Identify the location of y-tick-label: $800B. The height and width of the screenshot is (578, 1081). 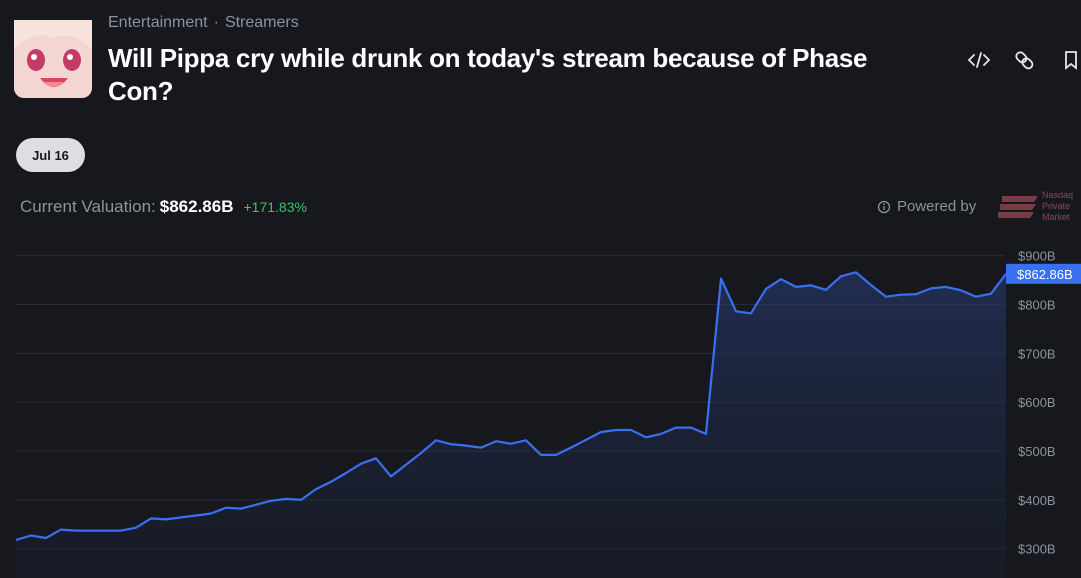
(1037, 304).